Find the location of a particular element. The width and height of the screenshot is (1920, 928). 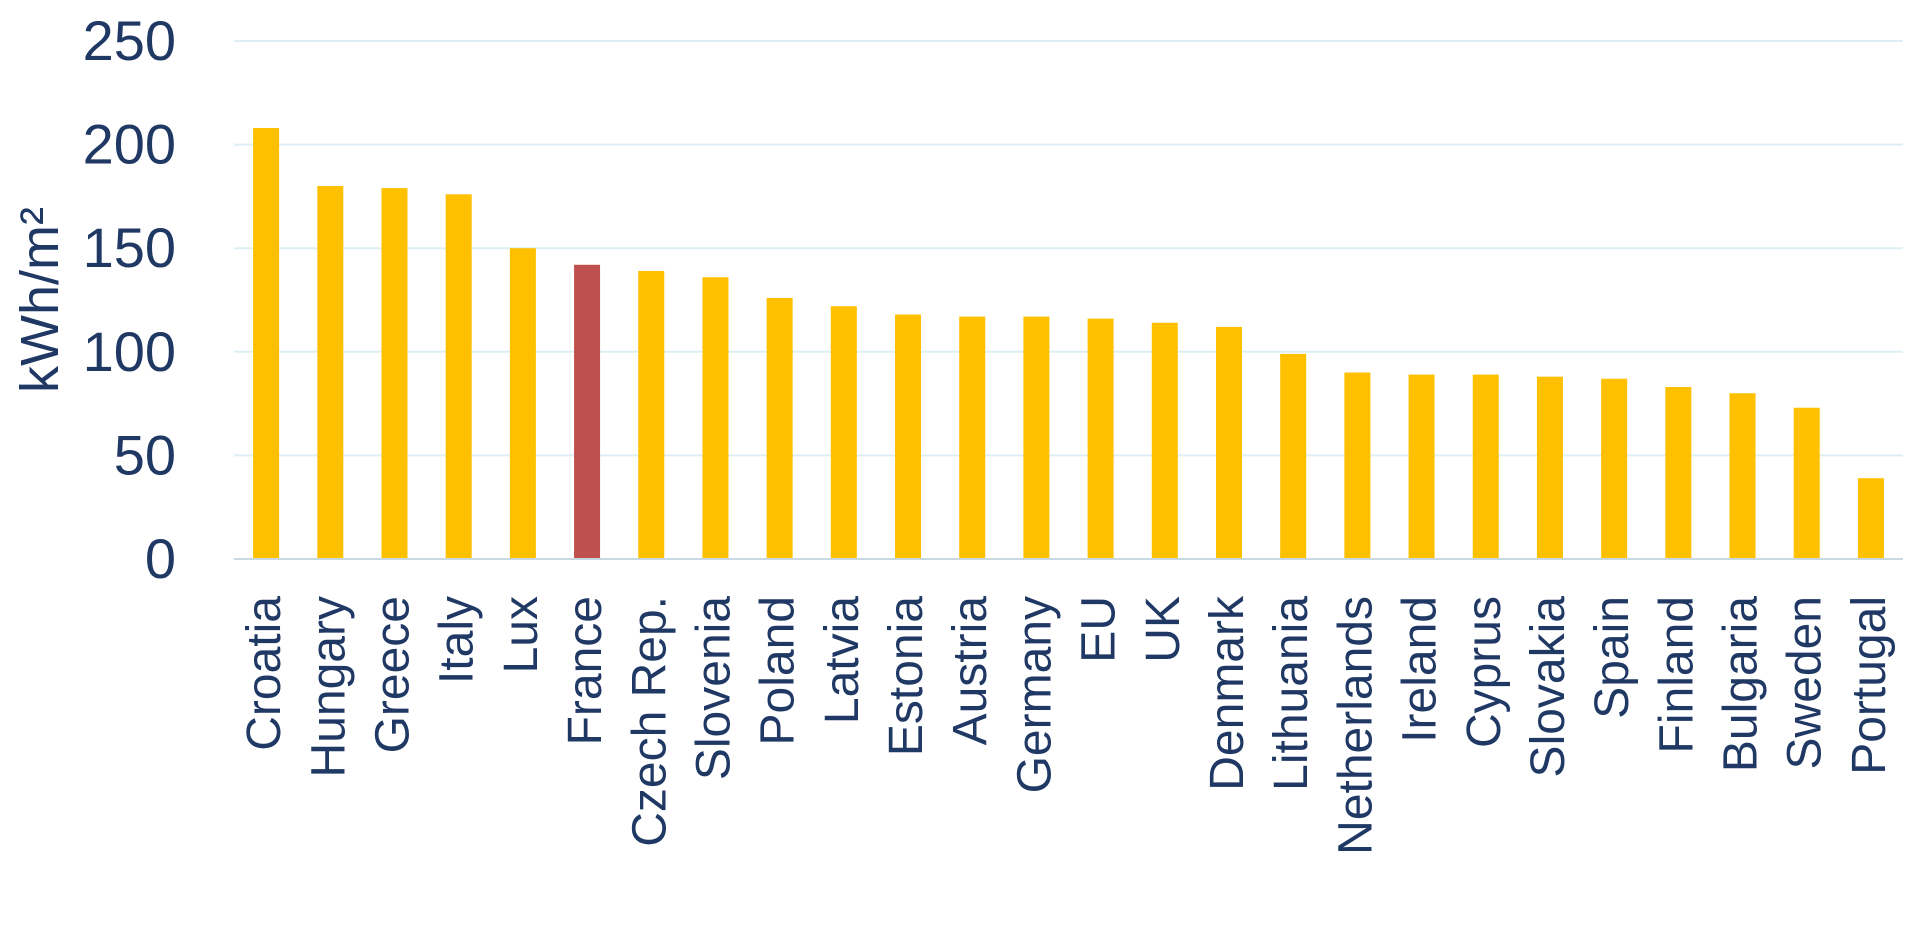

x-tick-label: Latvia is located at coordinates (842, 660).